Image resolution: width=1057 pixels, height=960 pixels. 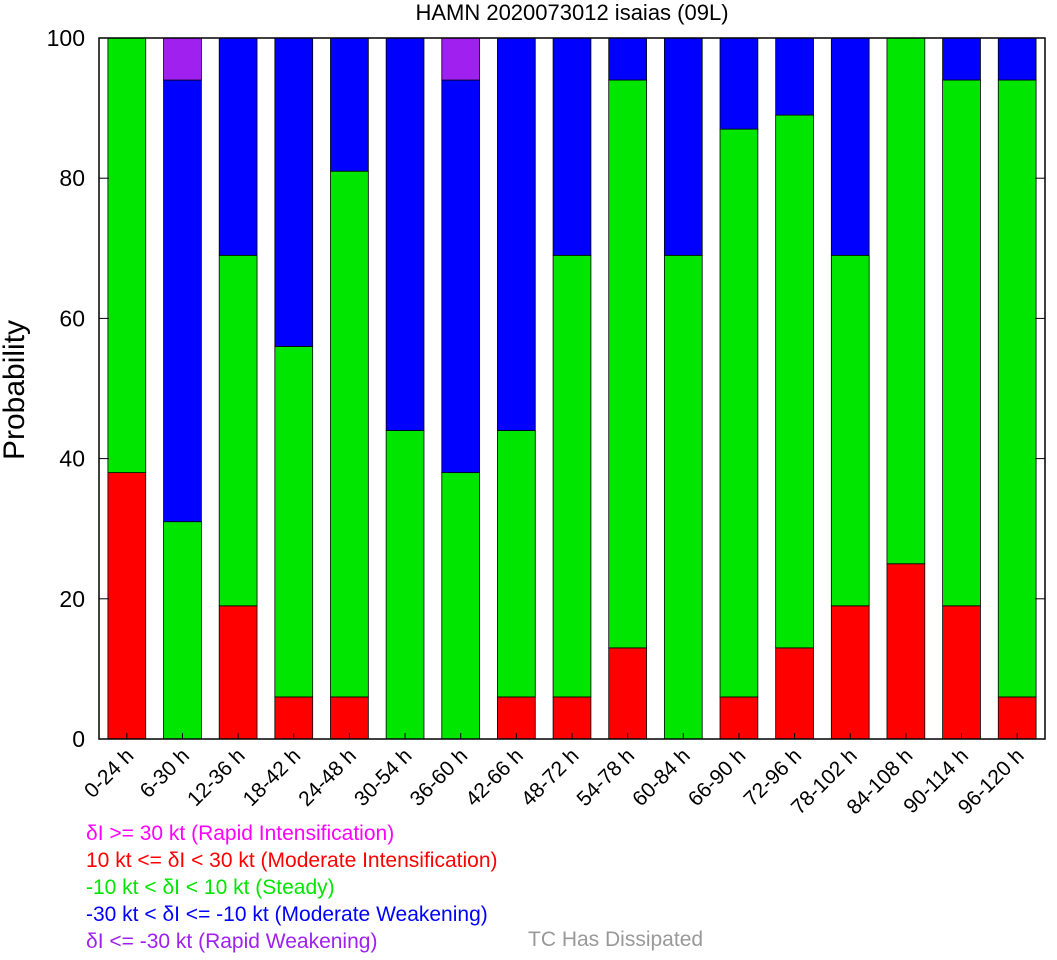 I want to click on y-tick-label: 40, so click(x=72, y=459).